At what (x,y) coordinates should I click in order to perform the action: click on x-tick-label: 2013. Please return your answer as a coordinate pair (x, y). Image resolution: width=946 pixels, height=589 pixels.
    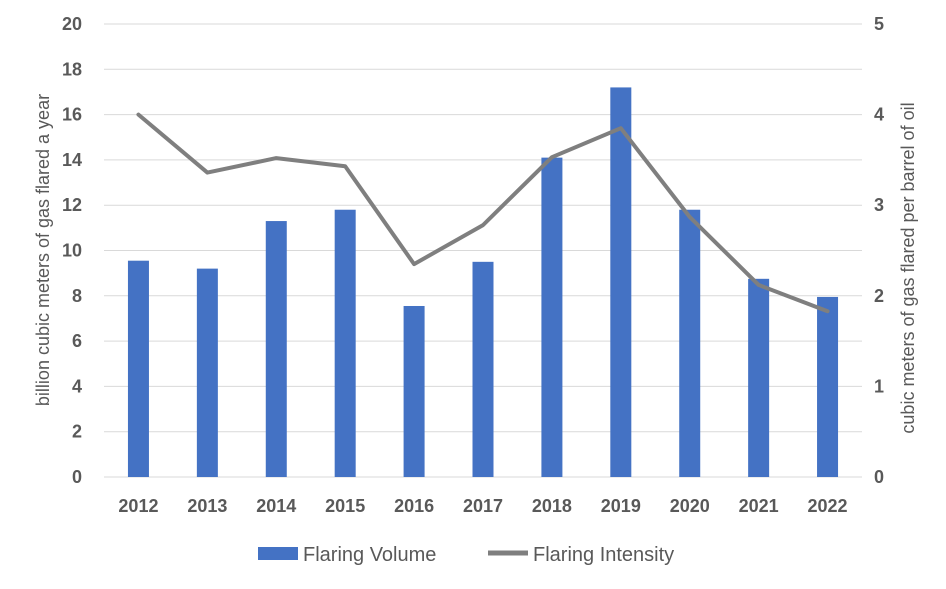
    Looking at the image, I should click on (207, 506).